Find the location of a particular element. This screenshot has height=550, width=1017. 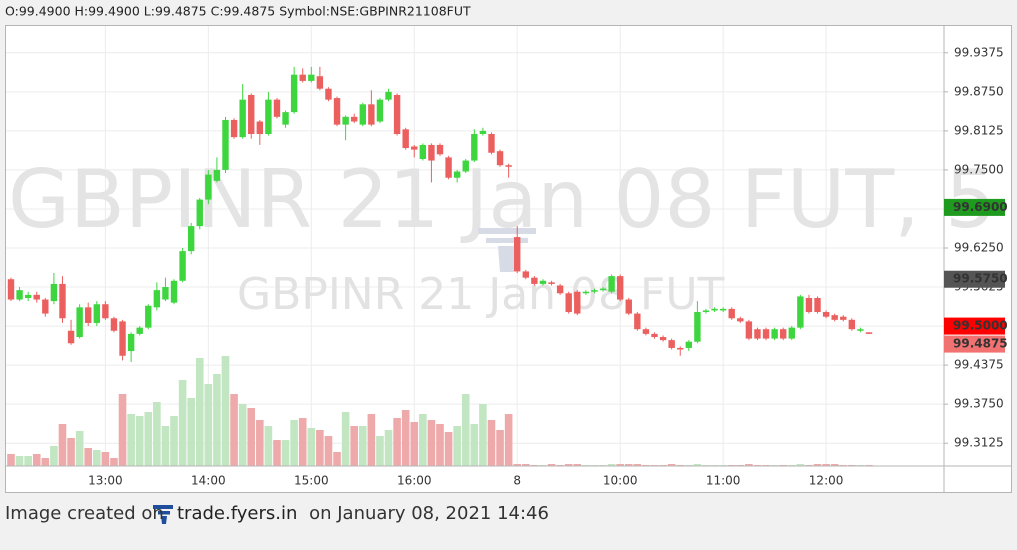

watermark-logo is located at coordinates (507, 250).